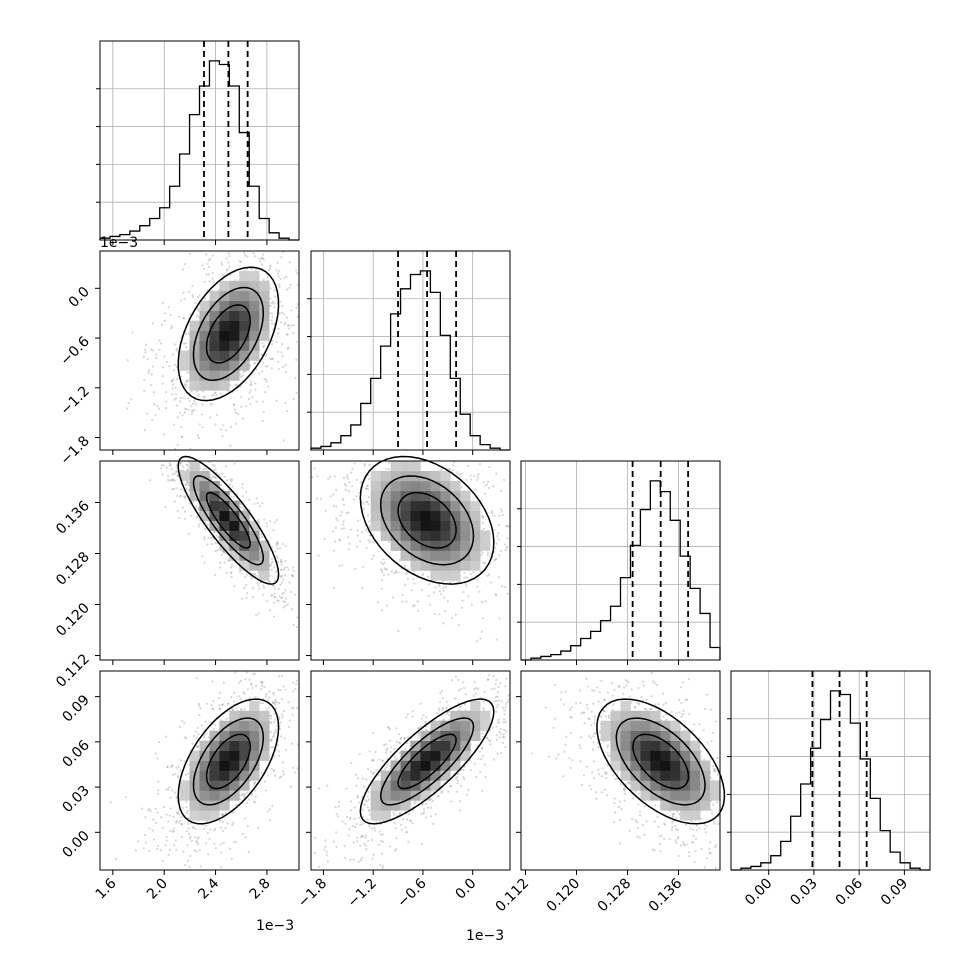  Describe the element at coordinates (609, 792) in the screenshot. I see `panel-3-2: 0.112 0.120 0.128 0.136` at that location.